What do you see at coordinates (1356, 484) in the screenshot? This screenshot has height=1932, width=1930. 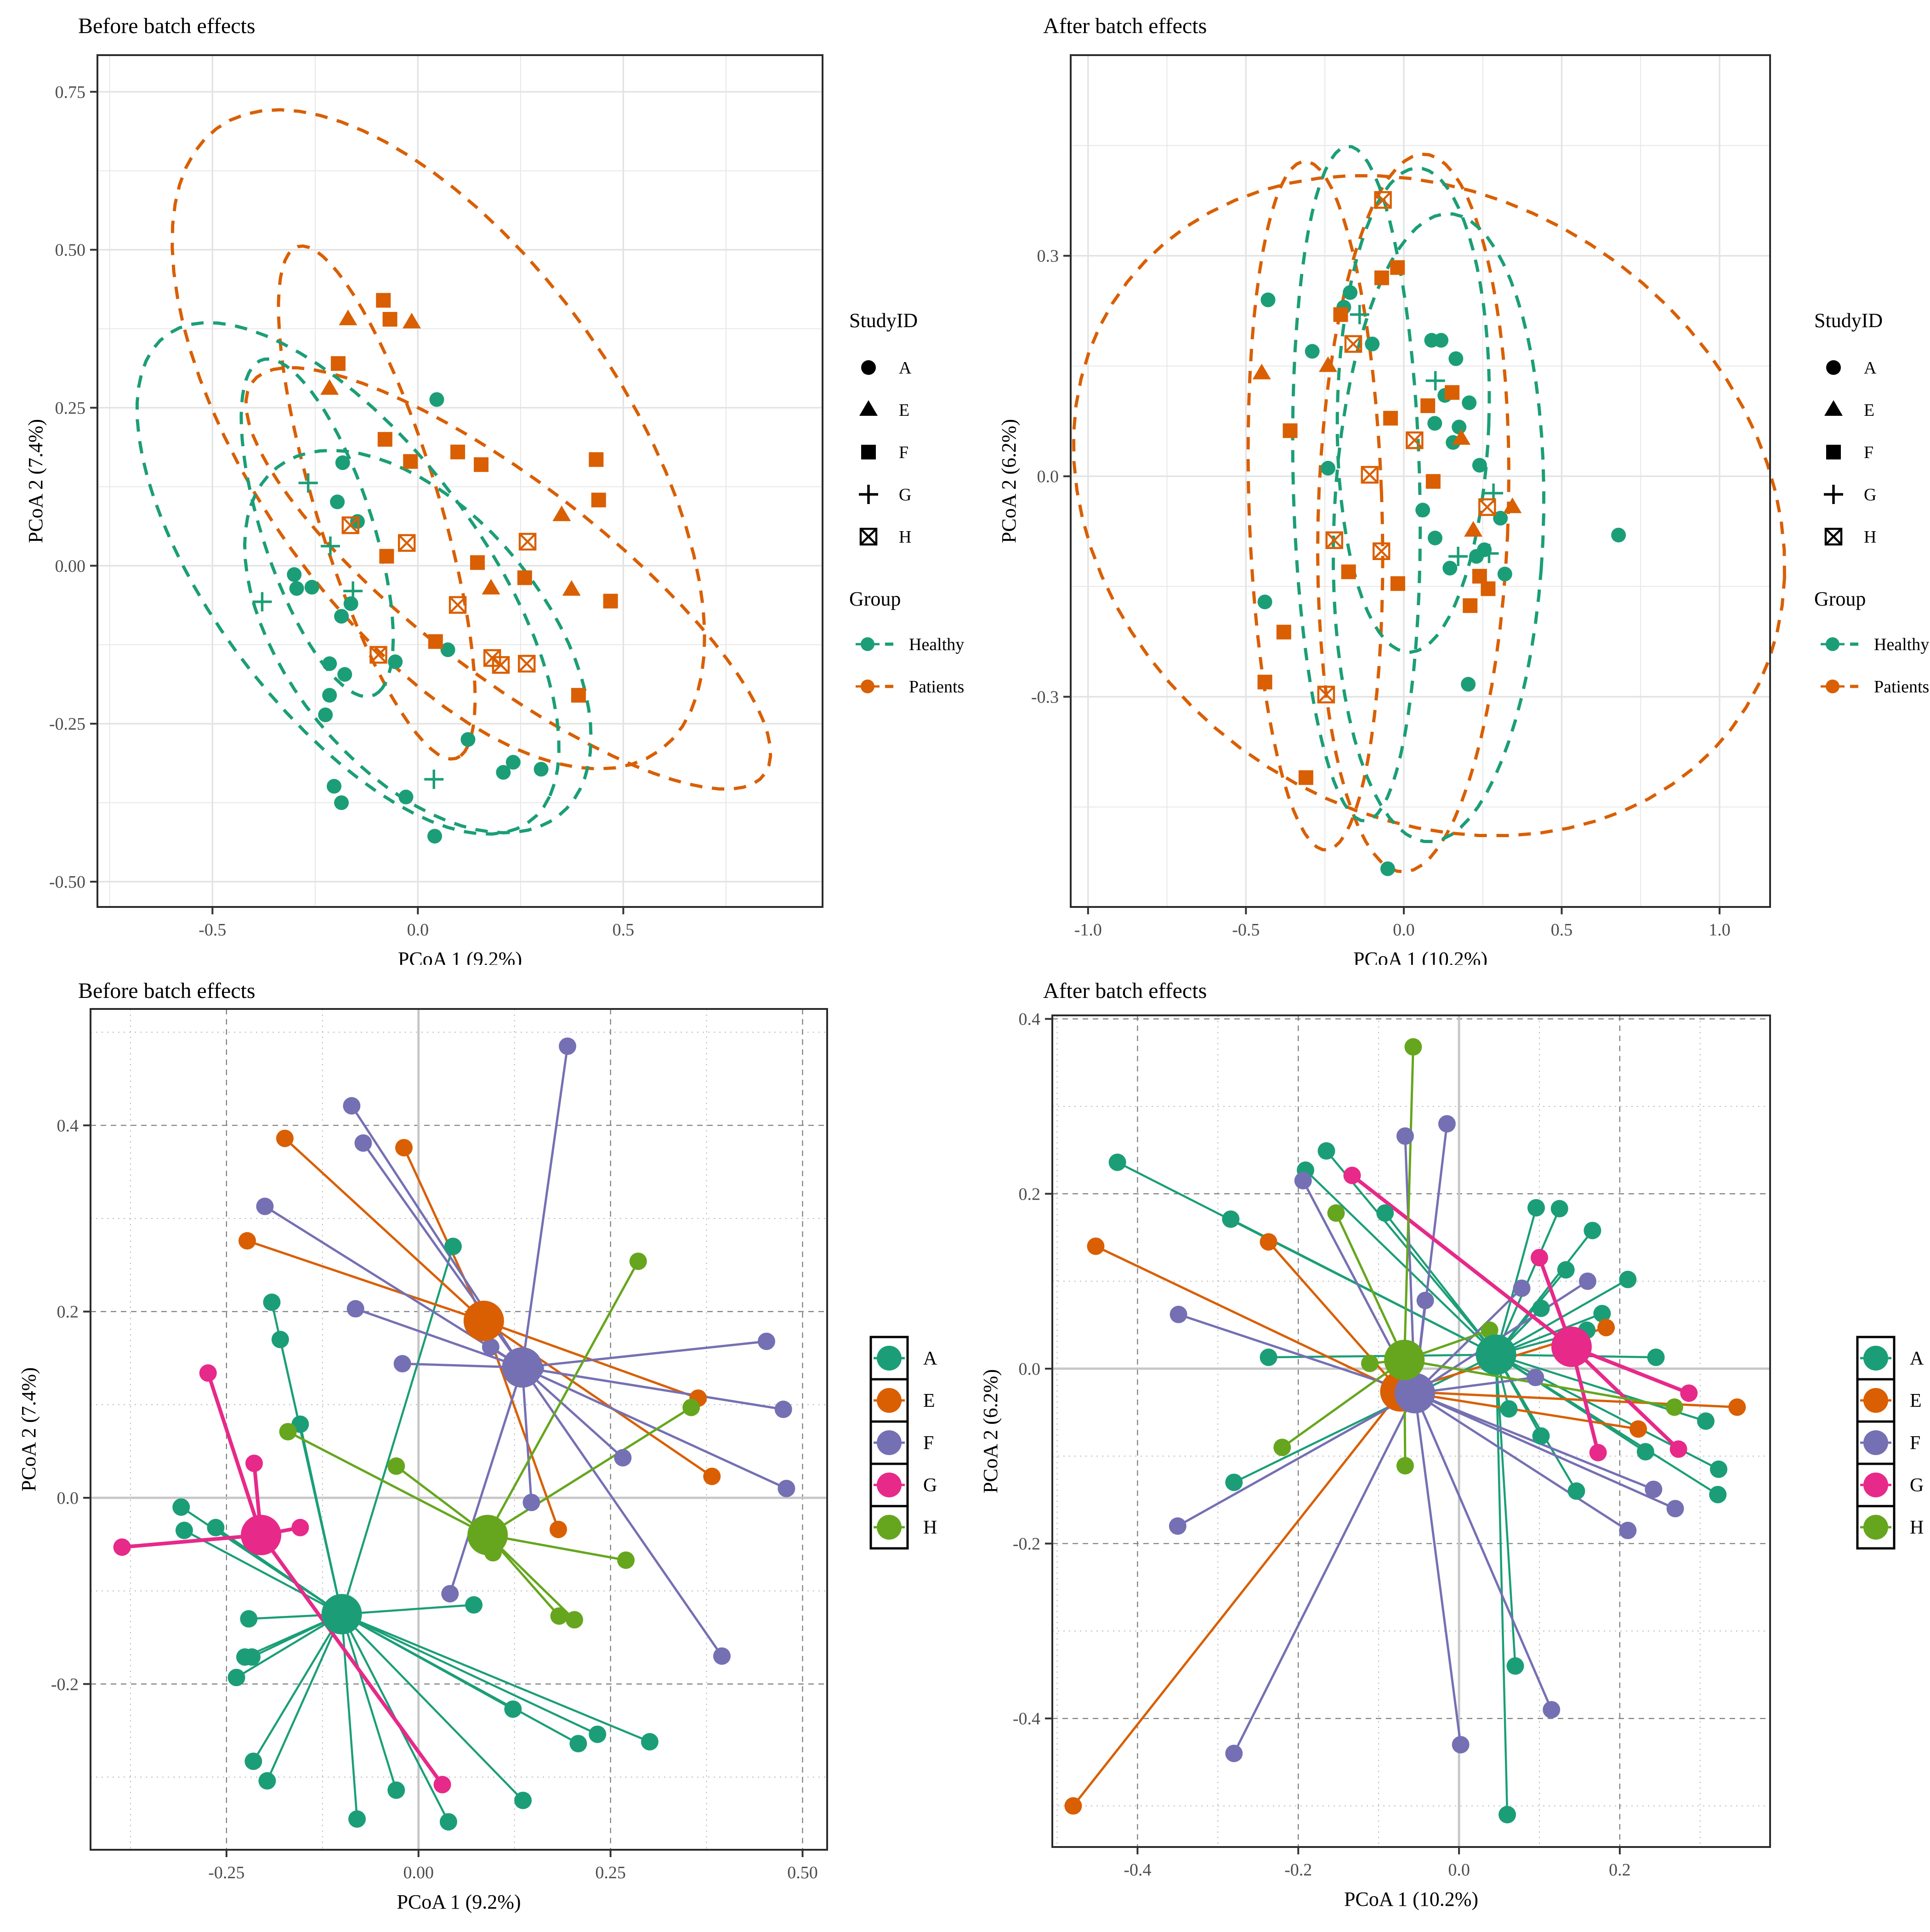 I see `ellipse-healthy` at bounding box center [1356, 484].